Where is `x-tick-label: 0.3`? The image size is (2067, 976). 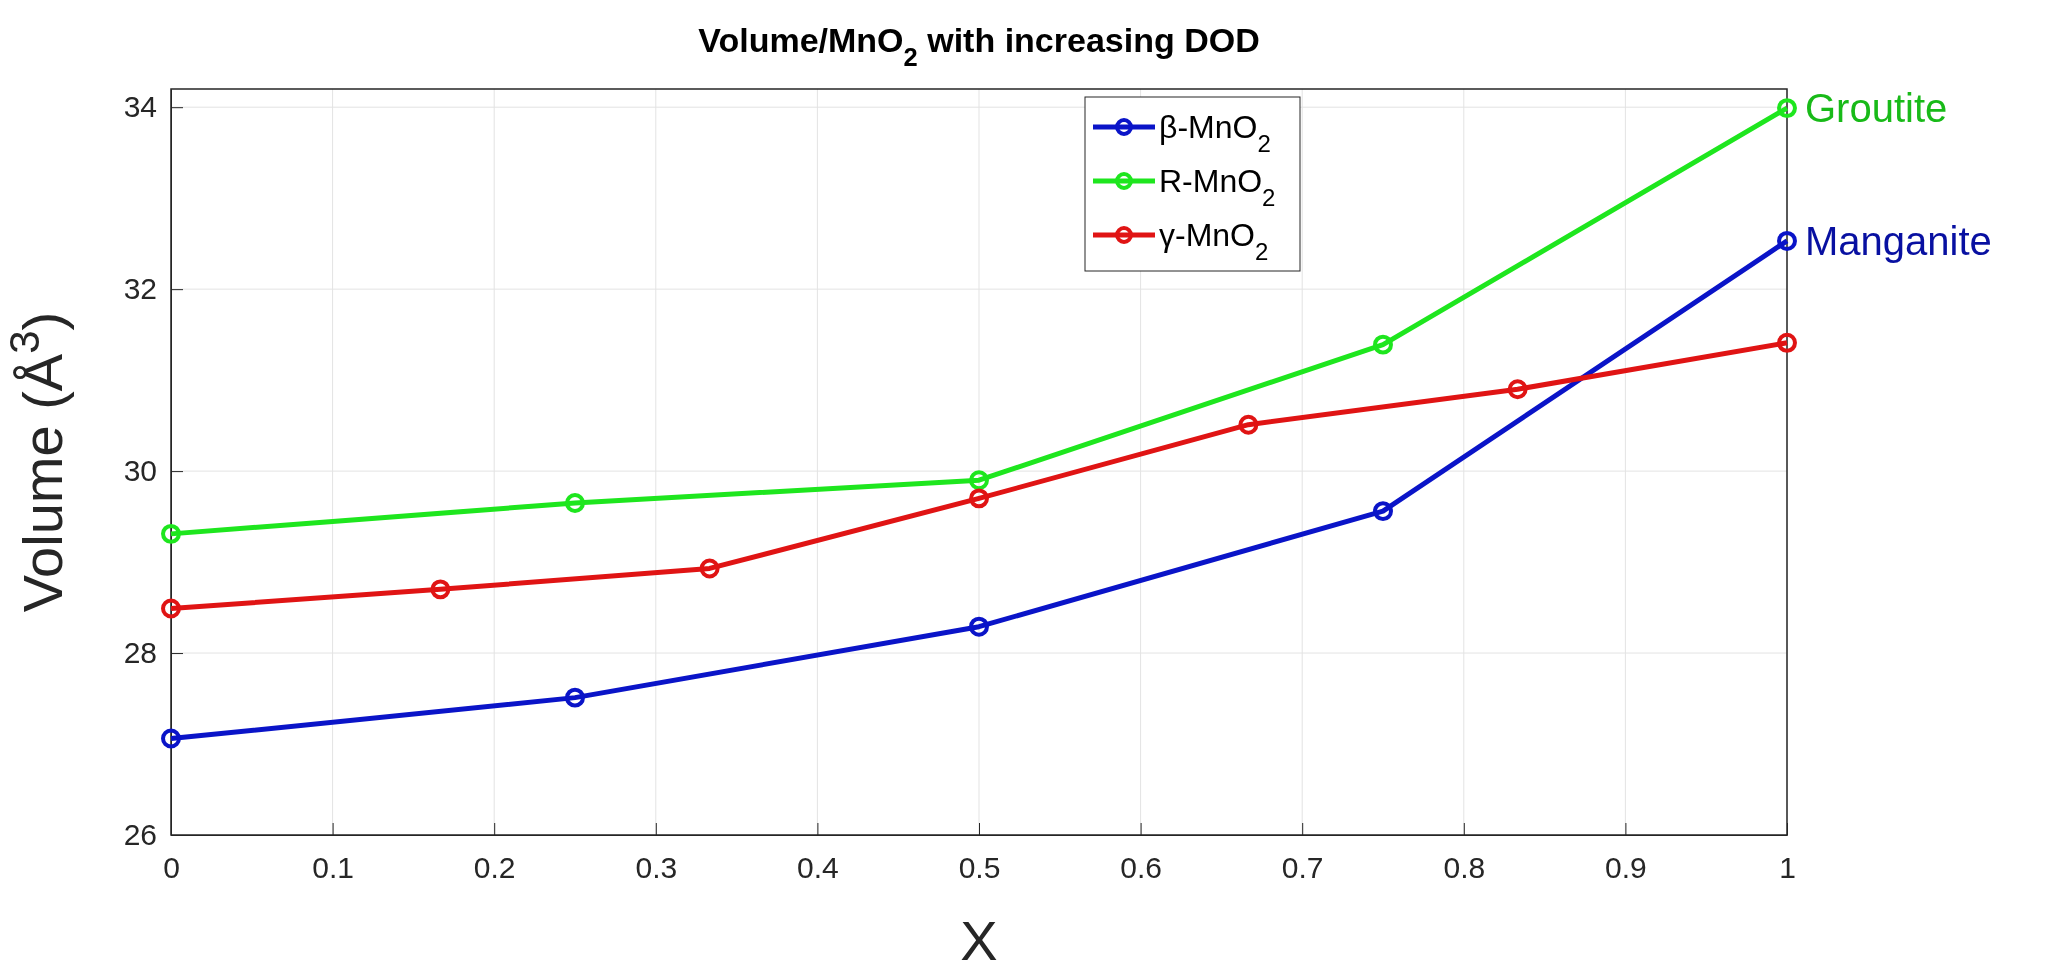 x-tick-label: 0.3 is located at coordinates (656, 868).